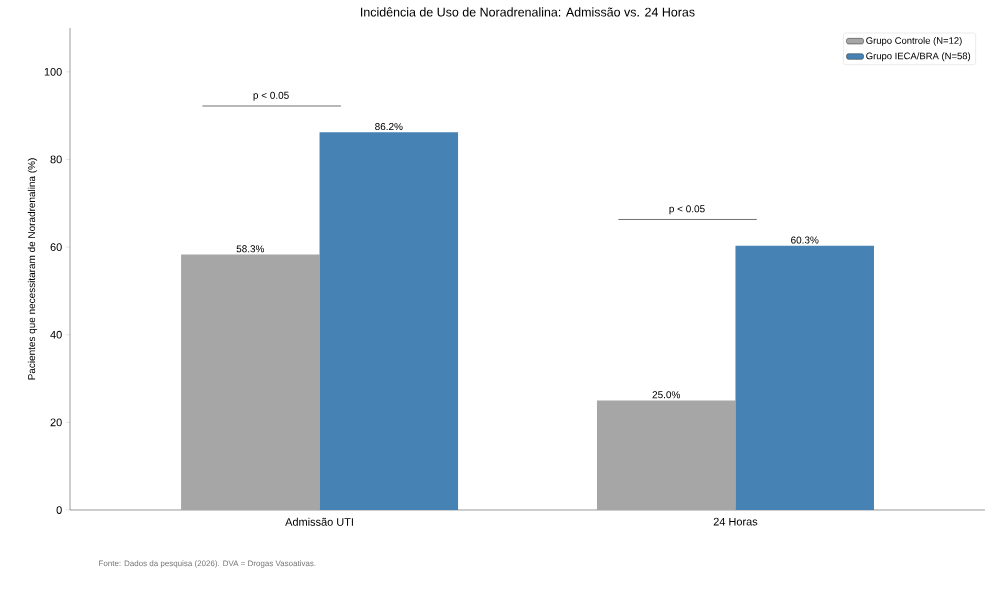  I want to click on y-tick-label: 80, so click(56, 159).